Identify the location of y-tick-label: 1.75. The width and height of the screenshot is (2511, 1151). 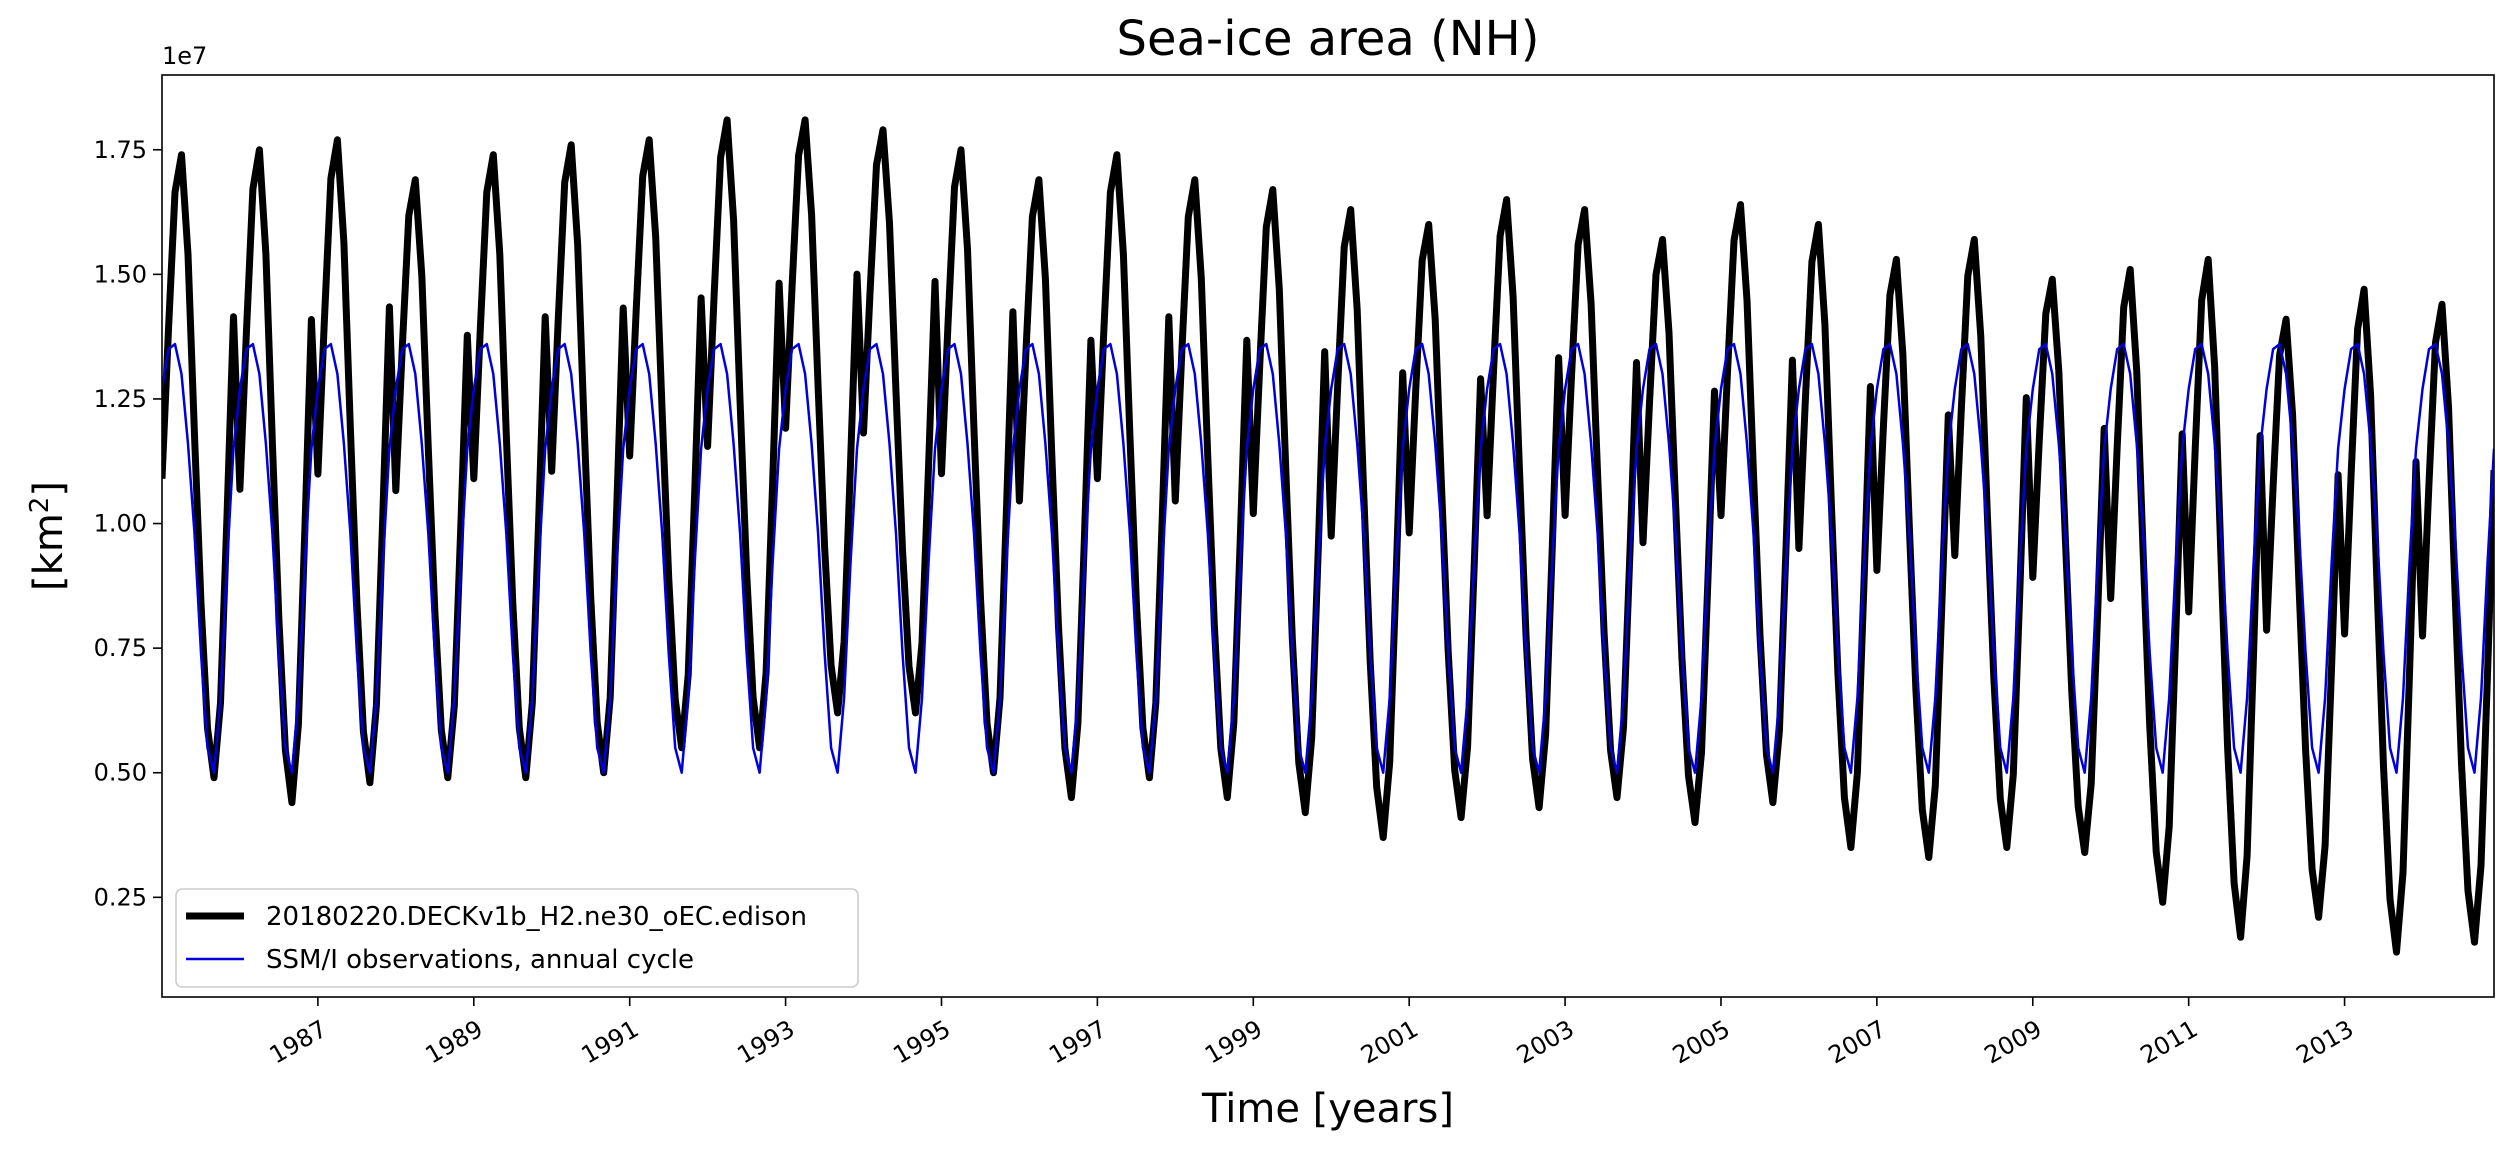
(120, 150).